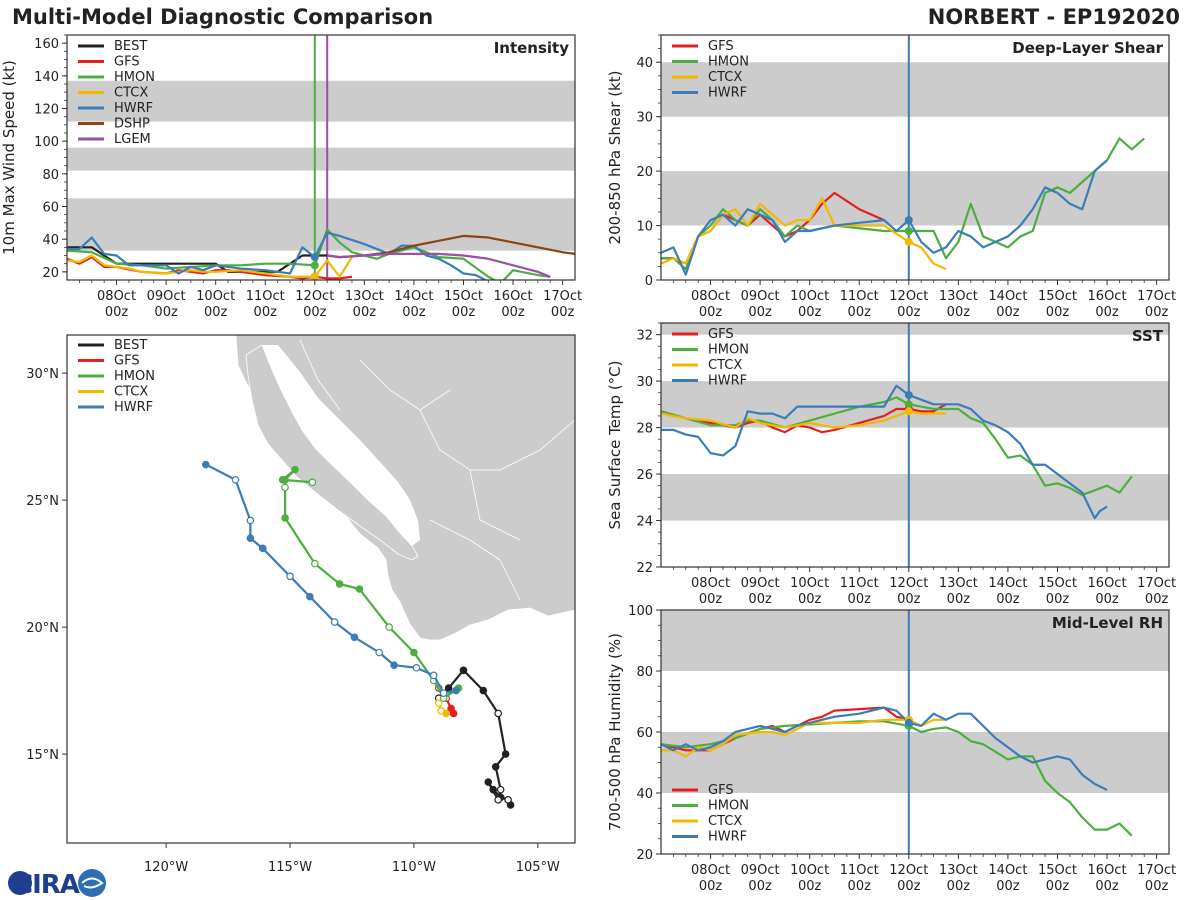 Image resolution: width=1200 pixels, height=900 pixels. Describe the element at coordinates (728, 62) in the screenshot. I see `legend-label-hmon: HMON` at that location.